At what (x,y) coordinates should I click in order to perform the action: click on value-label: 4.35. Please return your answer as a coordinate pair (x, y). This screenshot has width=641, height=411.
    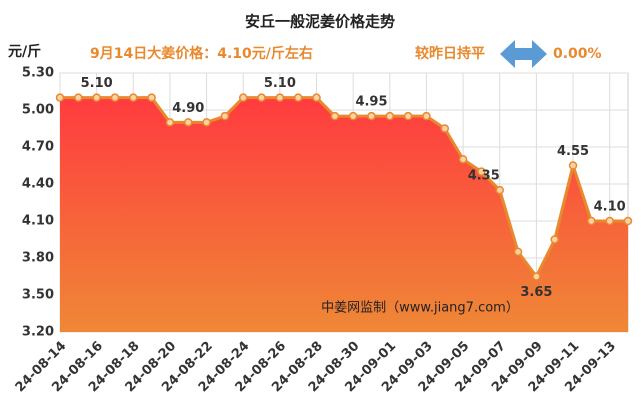
    Looking at the image, I should click on (484, 176).